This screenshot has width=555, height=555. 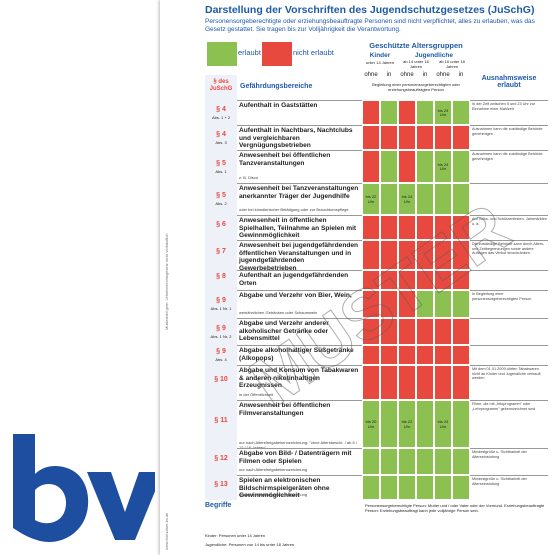 I want to click on side-url: www.formulare-bv.de, so click(x=166, y=531).